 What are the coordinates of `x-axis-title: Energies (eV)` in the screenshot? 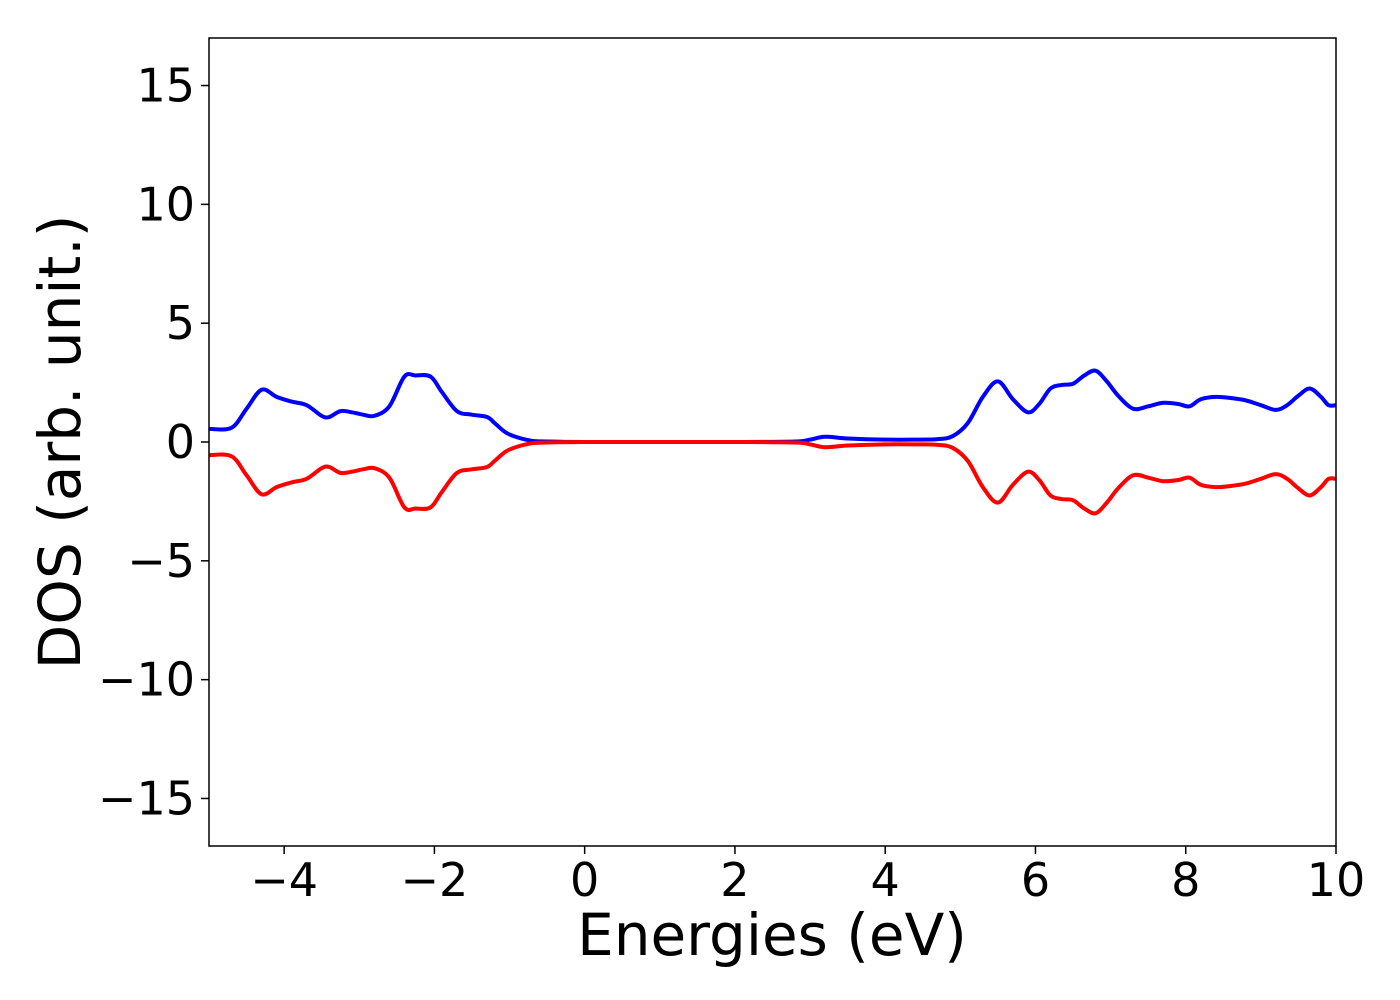 It's located at (772, 935).